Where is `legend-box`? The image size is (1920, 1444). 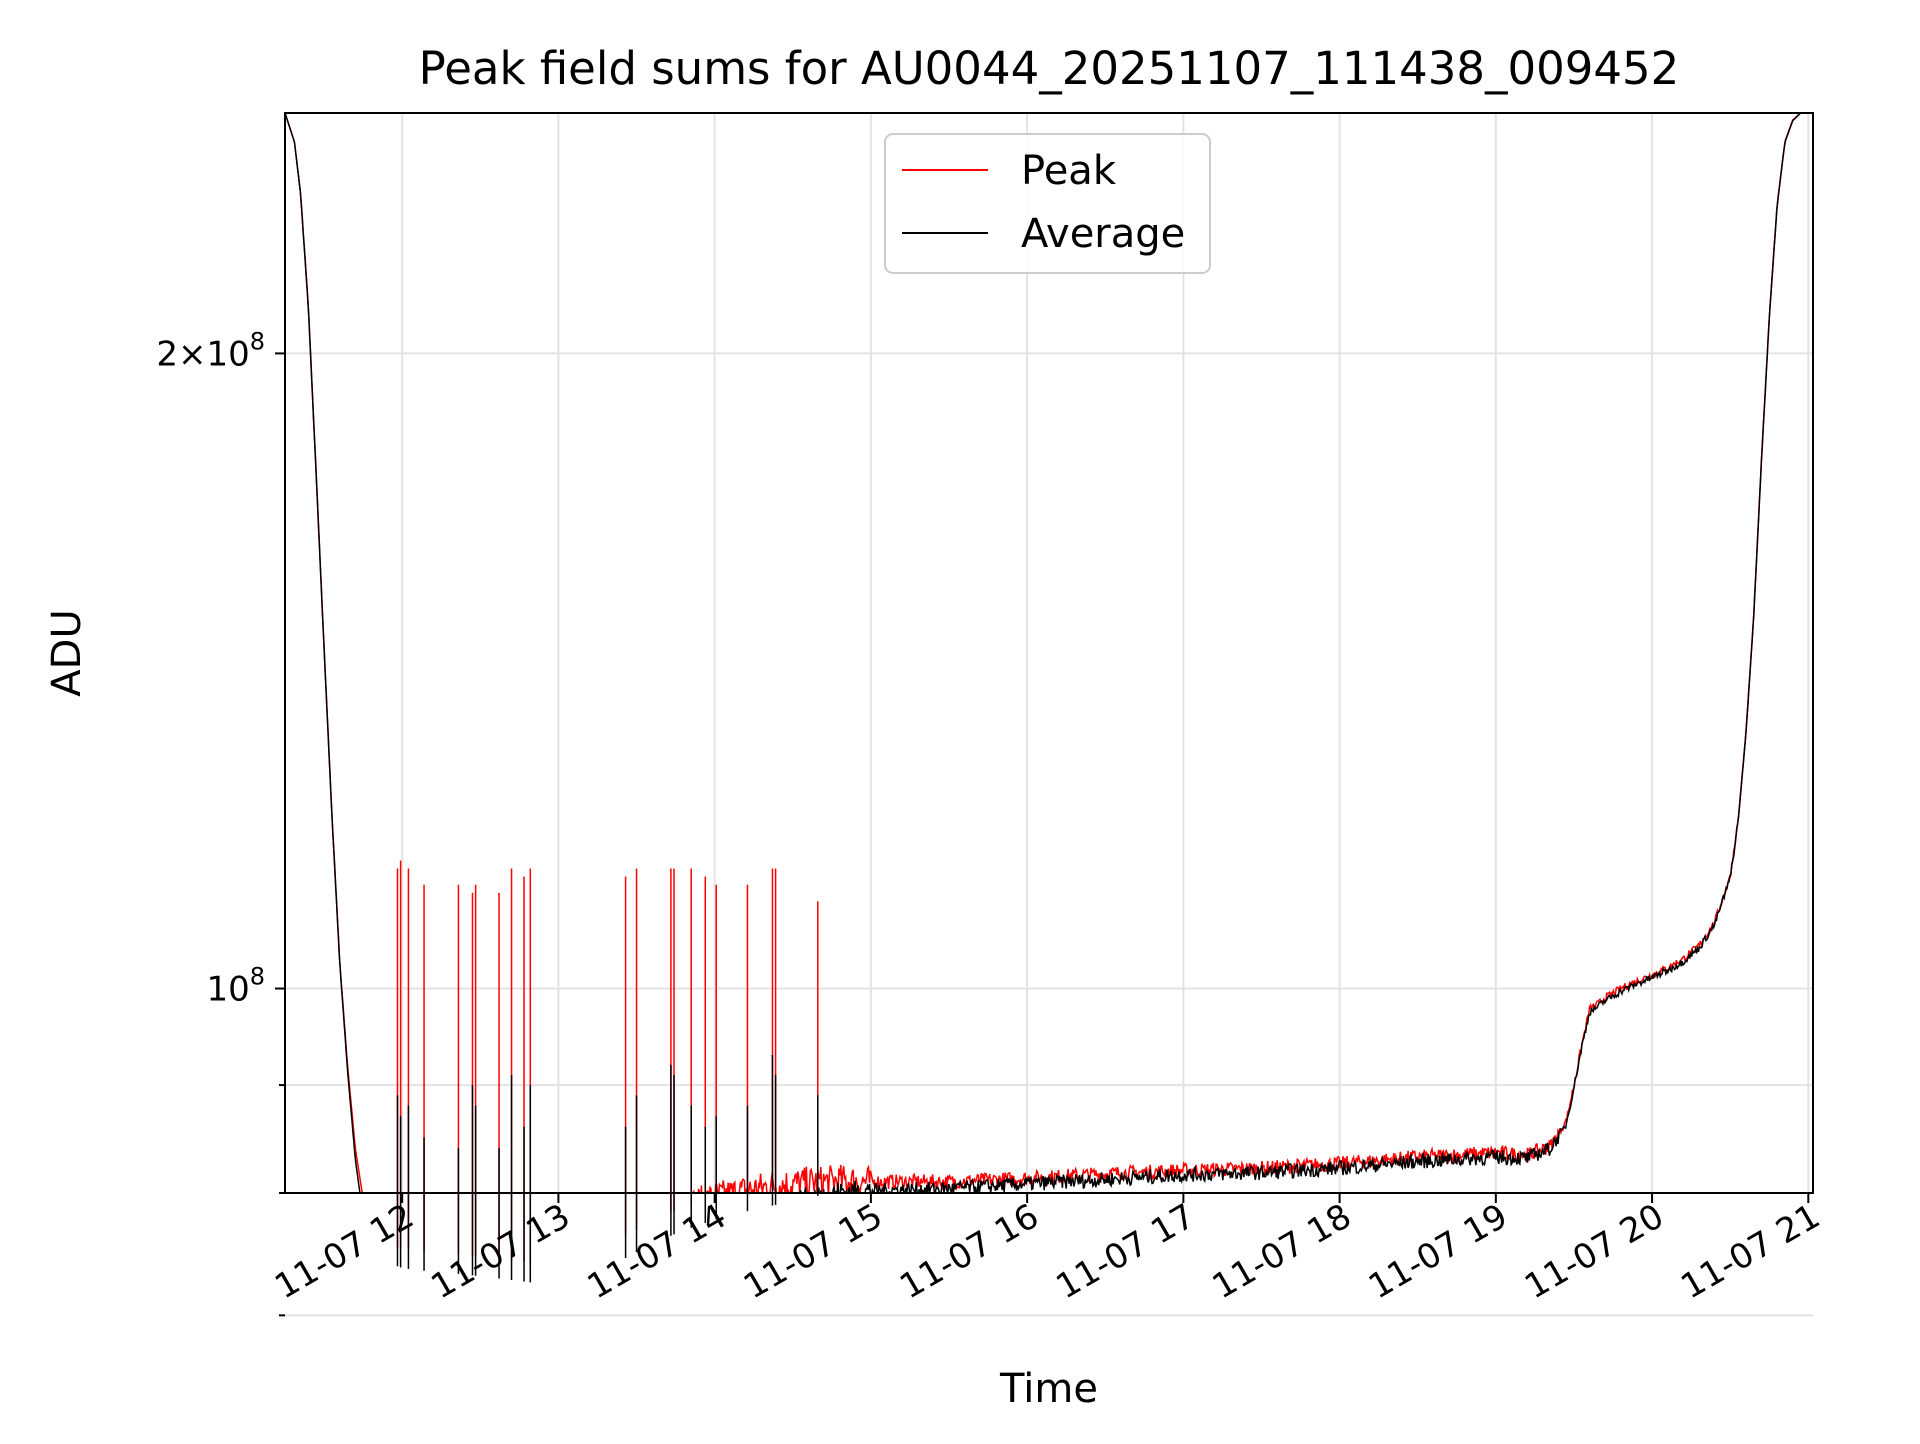 legend-box is located at coordinates (1047, 203).